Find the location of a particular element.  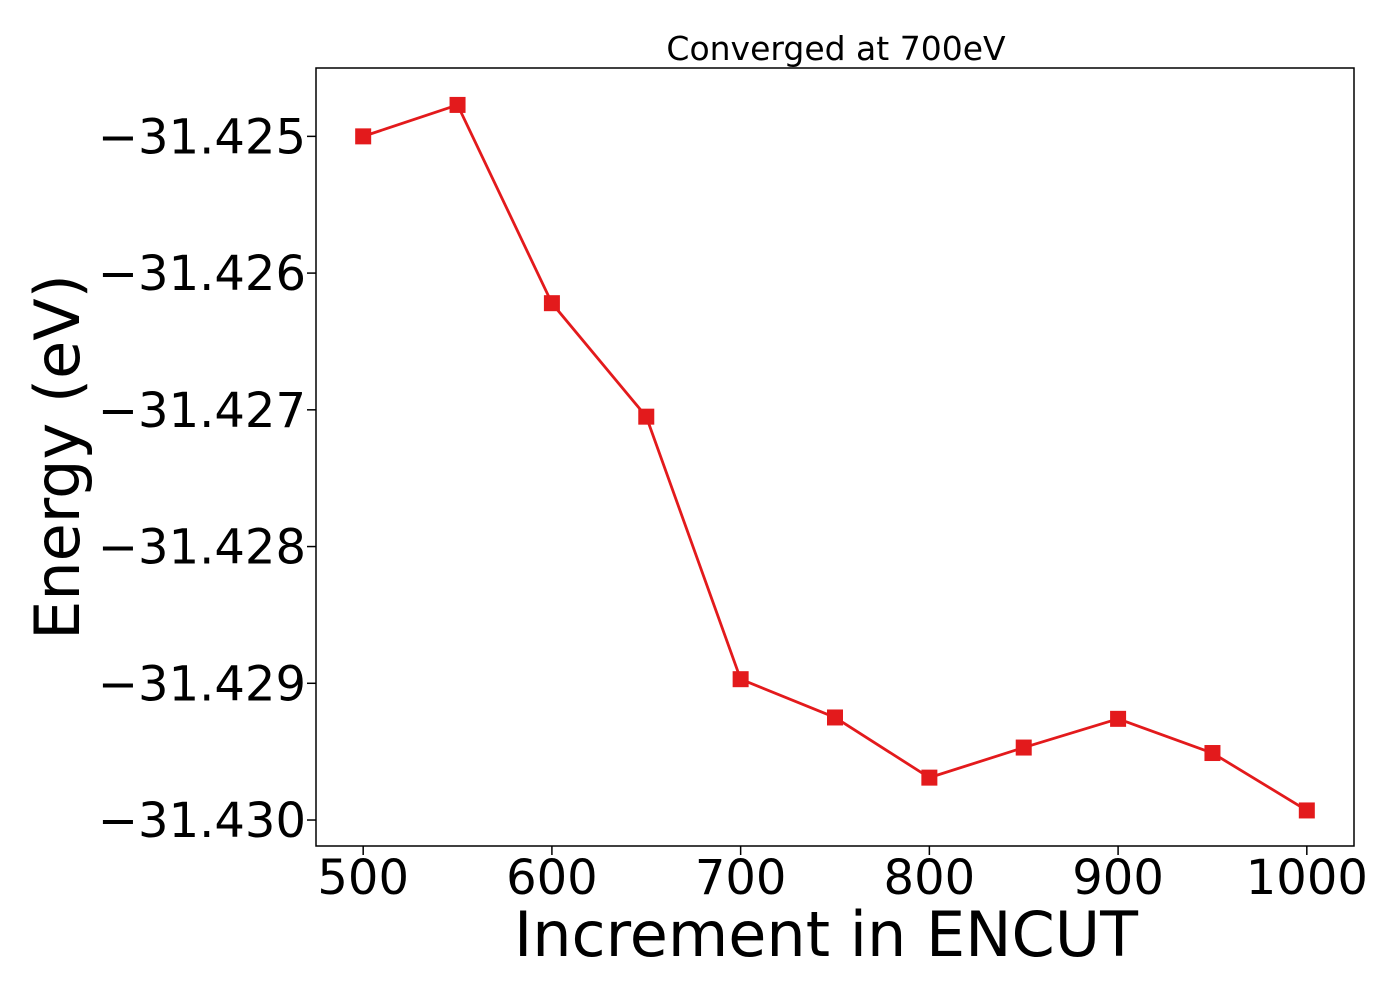

x-tick-label: 900 is located at coordinates (1118, 878).